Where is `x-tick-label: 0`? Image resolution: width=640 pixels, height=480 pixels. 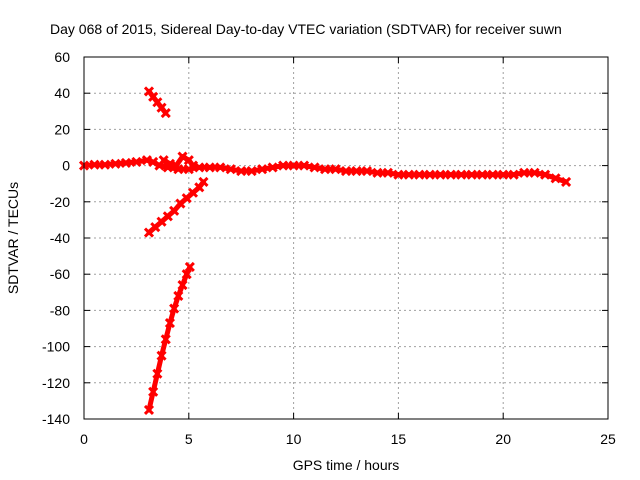 x-tick-label: 0 is located at coordinates (84, 439).